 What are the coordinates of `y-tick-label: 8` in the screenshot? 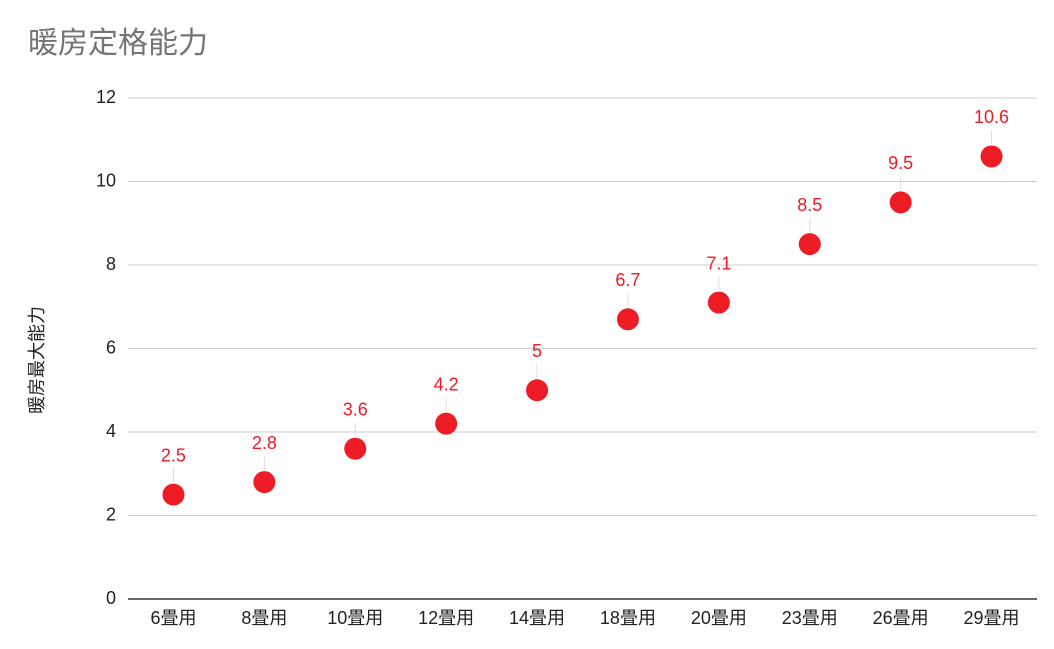 It's located at (111, 264).